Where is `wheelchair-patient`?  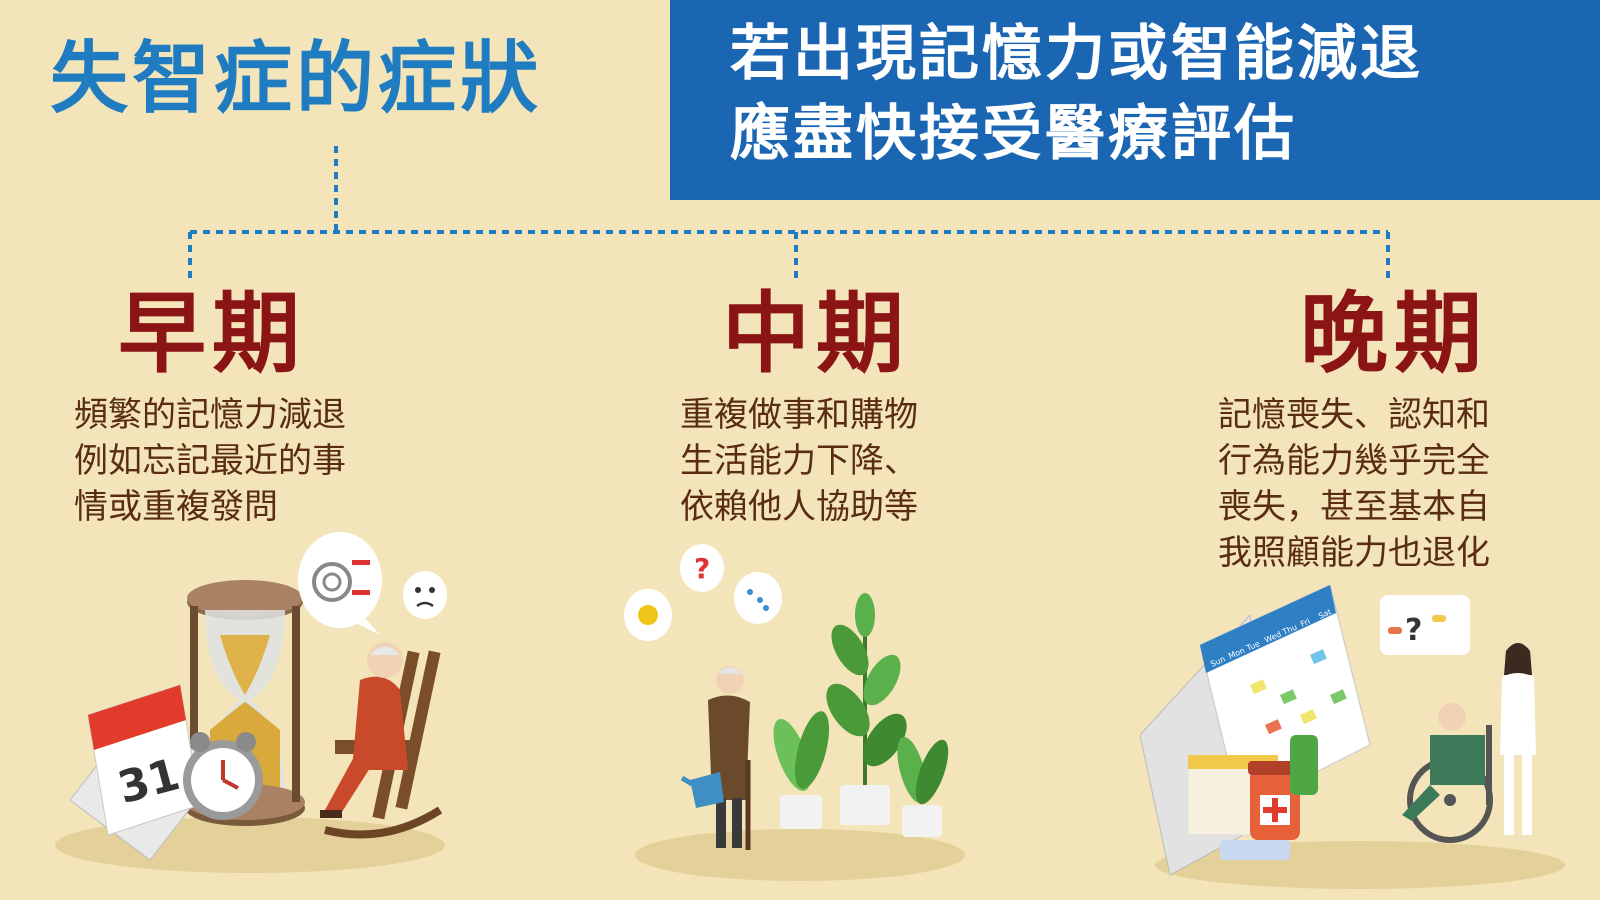
wheelchair-patient is located at coordinates (1447, 773).